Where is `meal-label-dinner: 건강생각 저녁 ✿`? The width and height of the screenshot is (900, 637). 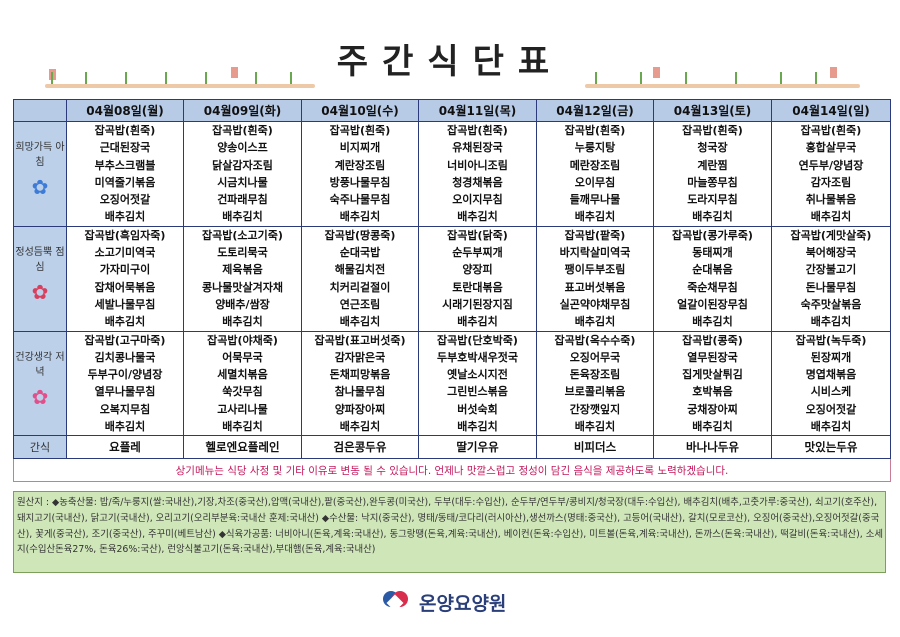 meal-label-dinner: 건강생각 저녁 ✿ is located at coordinates (40, 383).